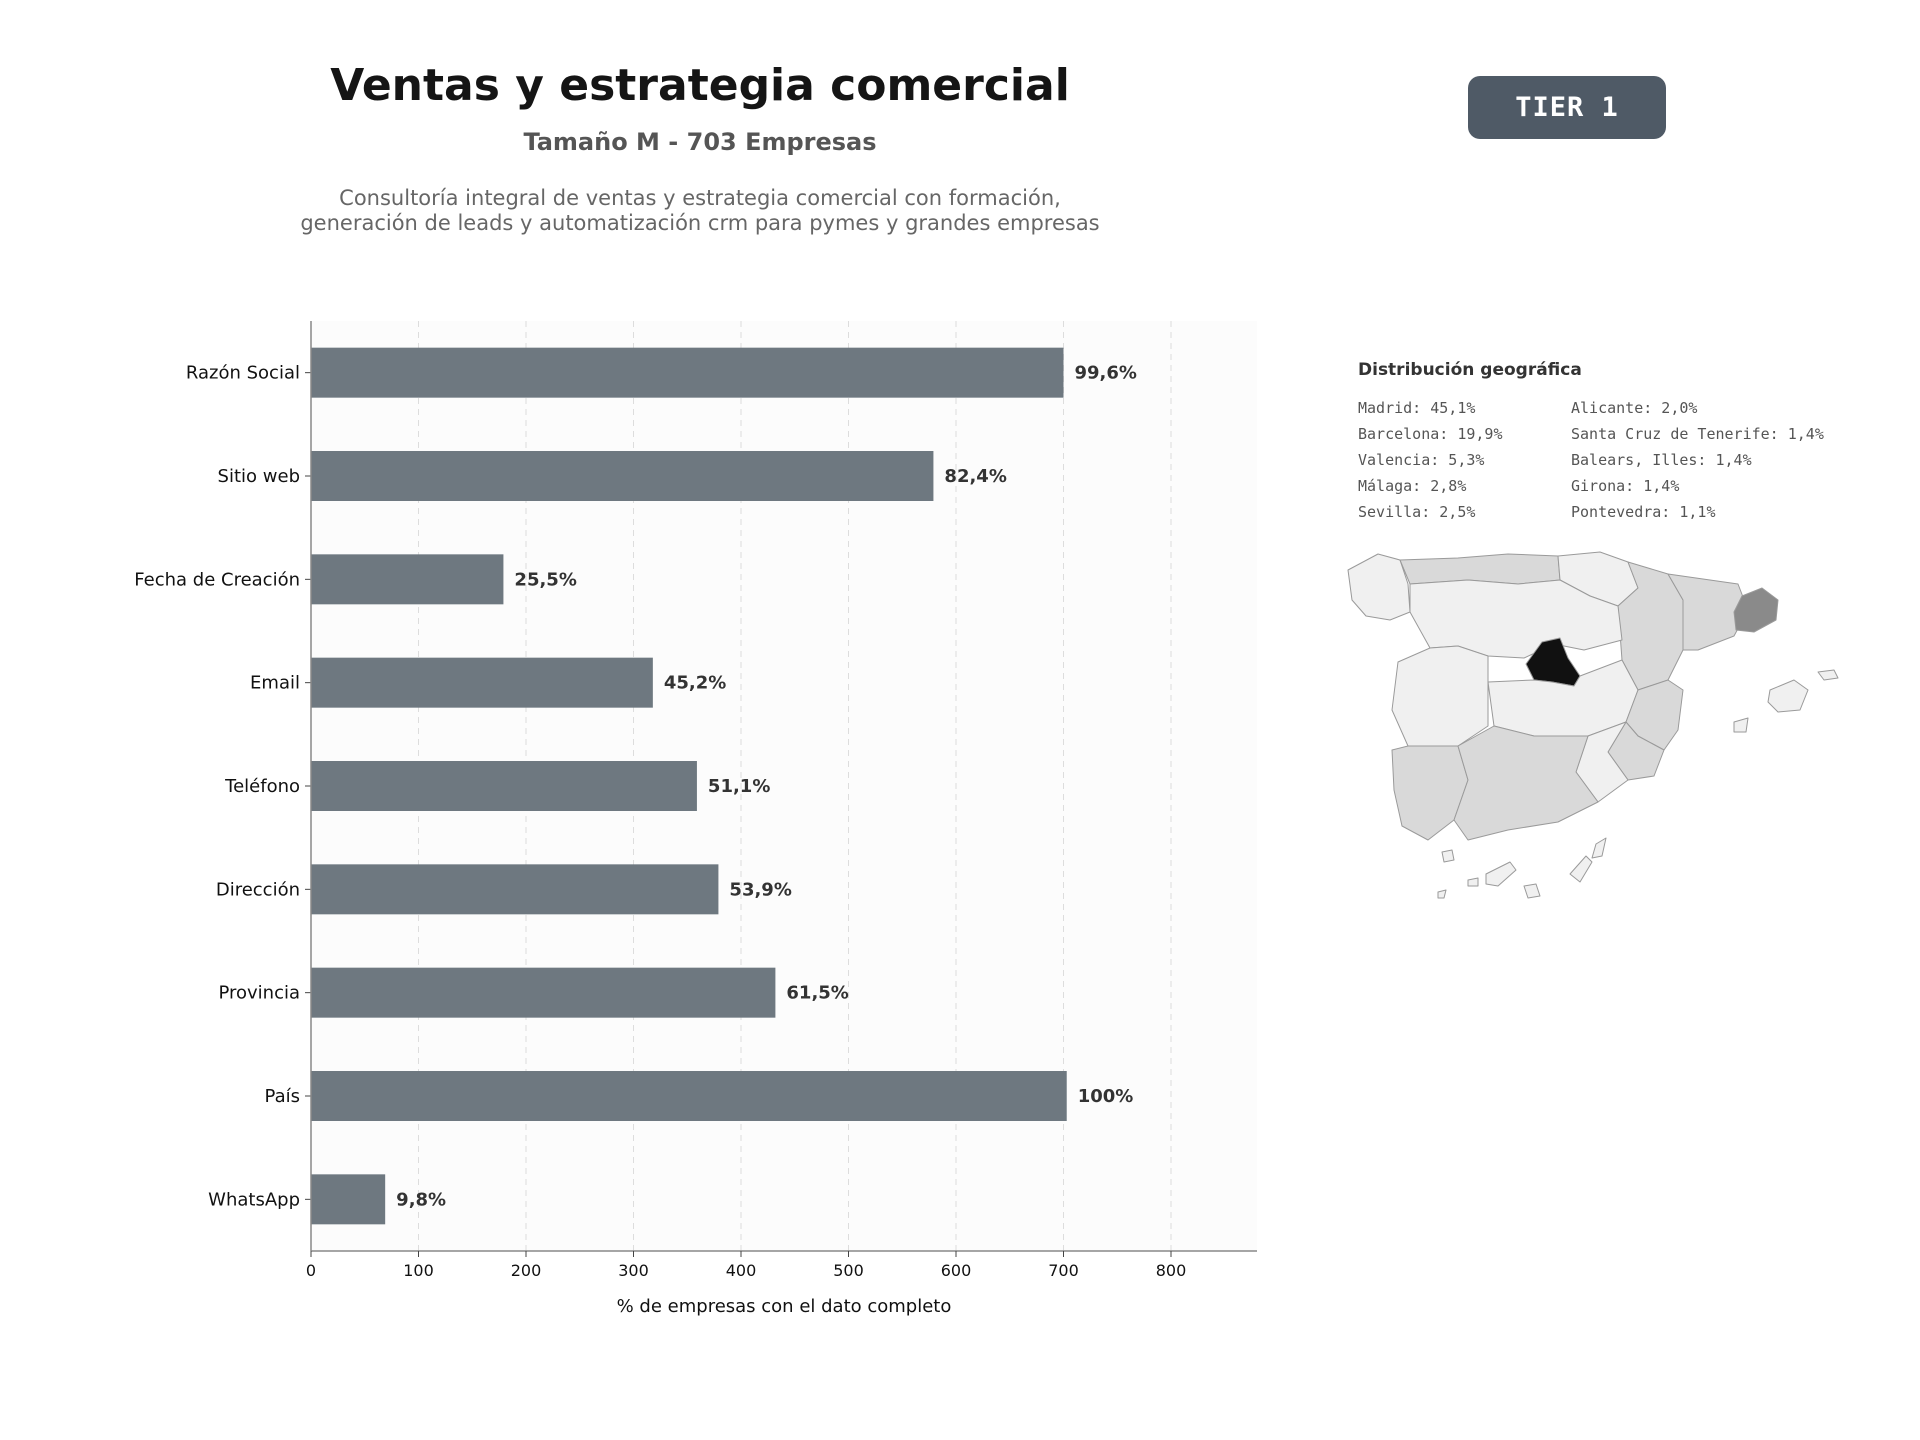 This screenshot has width=1920, height=1440. Describe the element at coordinates (700, 85) in the screenshot. I see `page-title: Ventas y estrategia comercial` at that location.